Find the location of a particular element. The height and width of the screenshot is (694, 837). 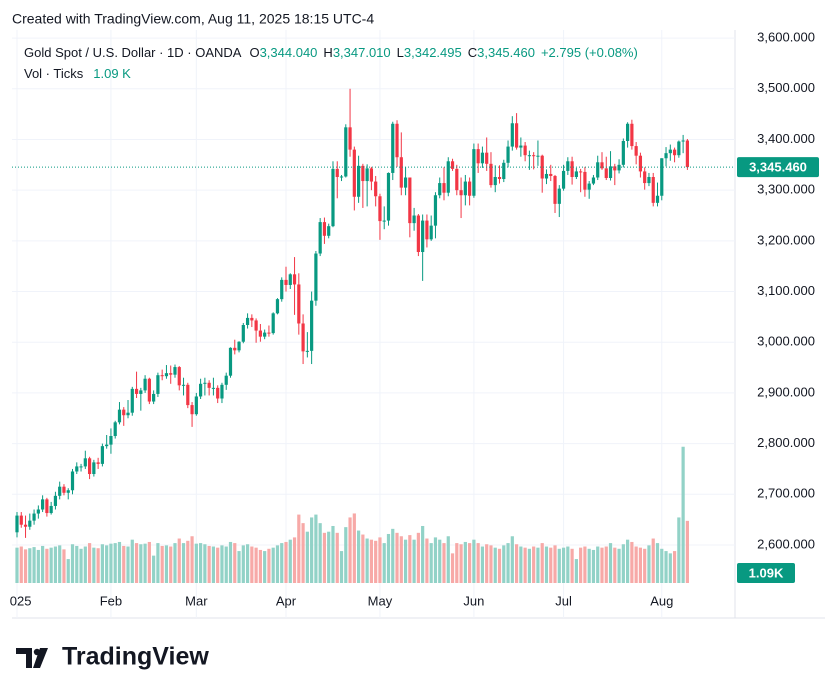

y-tick-label: 2,800.000 is located at coordinates (786, 442).